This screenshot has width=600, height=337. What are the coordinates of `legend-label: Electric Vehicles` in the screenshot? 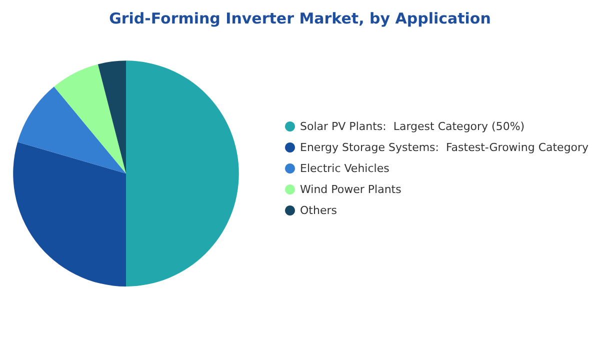 It's located at (345, 168).